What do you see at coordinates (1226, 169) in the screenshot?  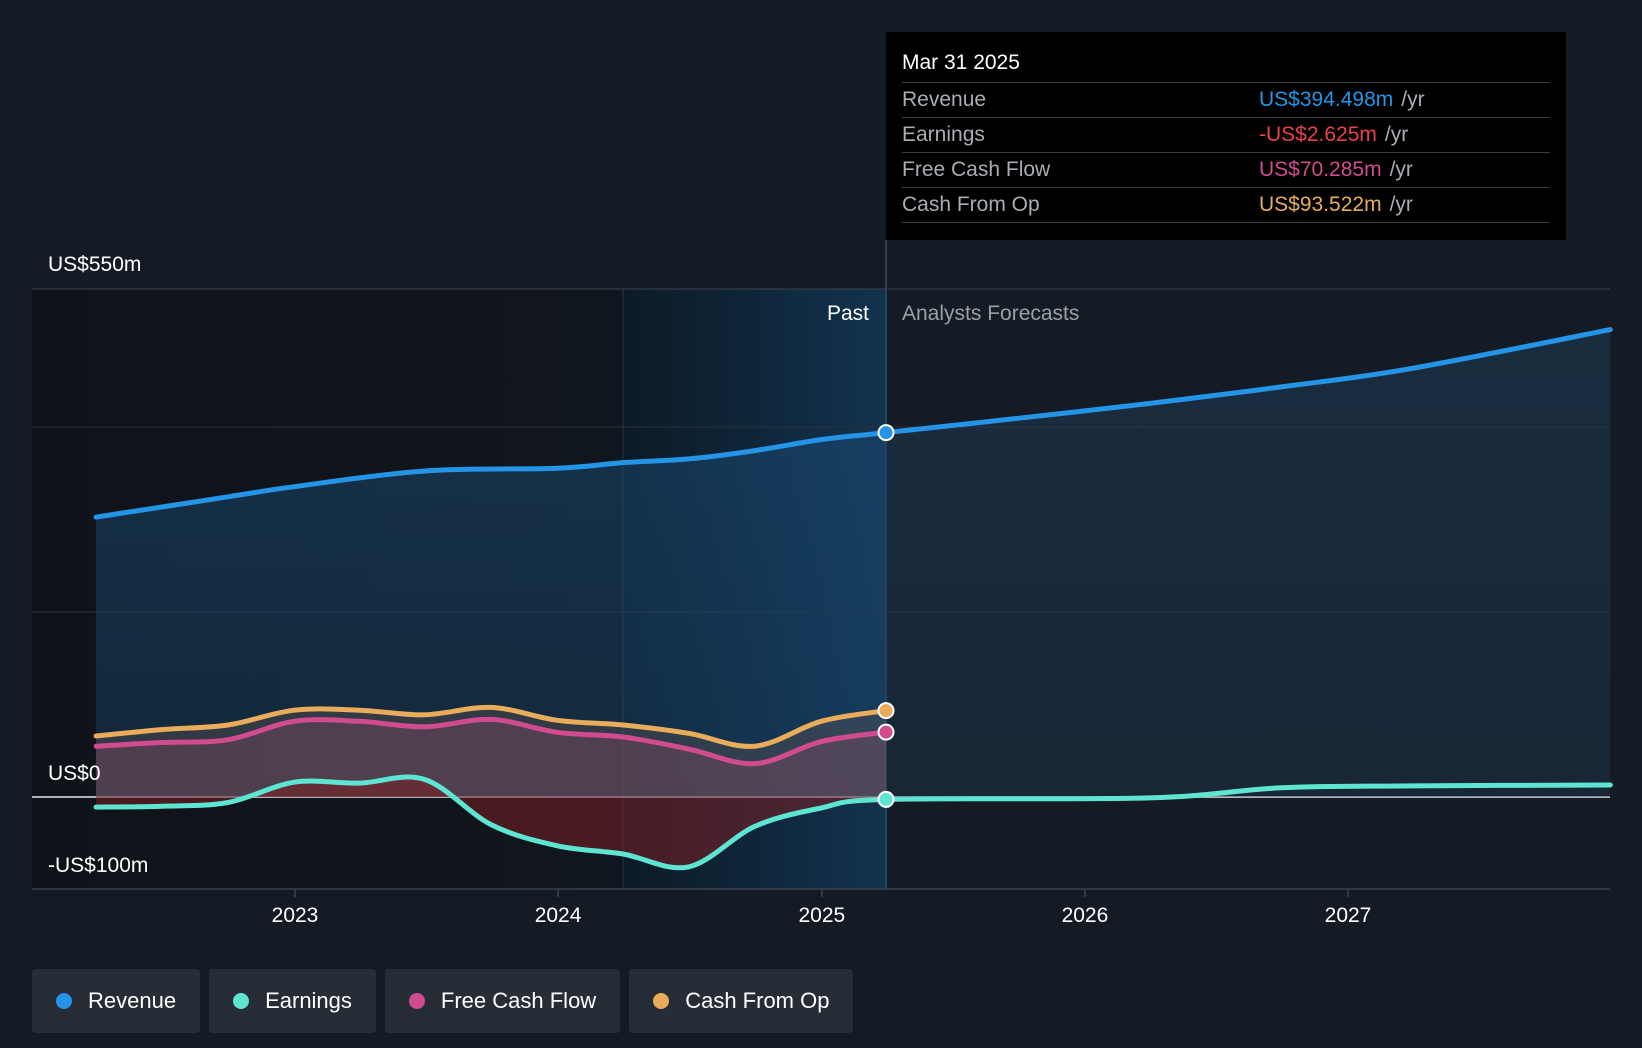 I see `tooltip-row-free-cash-flow: Free Cash Flow US$70.285m/yr` at bounding box center [1226, 169].